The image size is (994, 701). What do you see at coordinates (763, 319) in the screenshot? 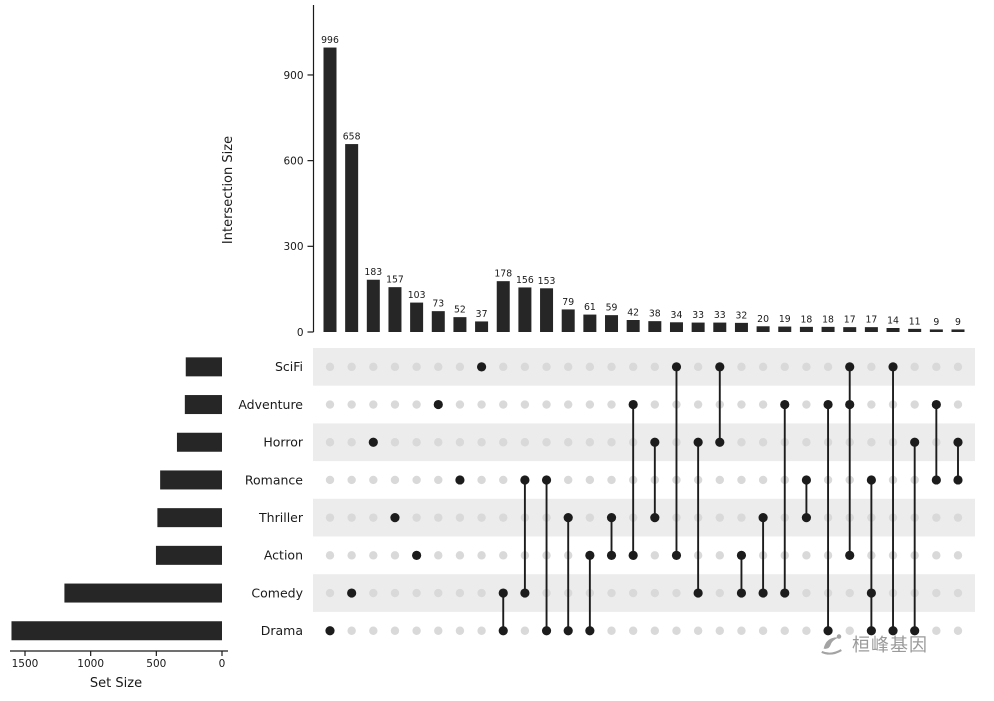
I see `intersection-value-label: 20` at bounding box center [763, 319].